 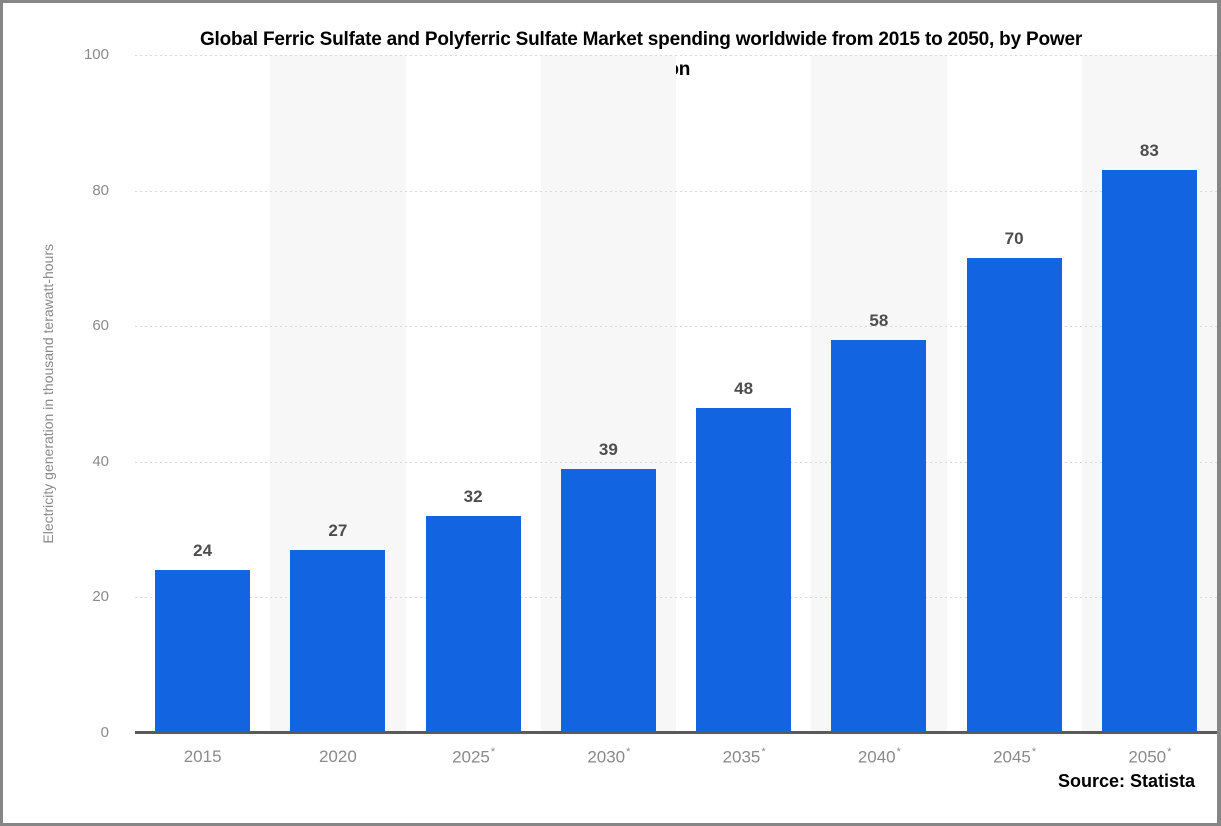 What do you see at coordinates (744, 388) in the screenshot?
I see `bar-value-label: 48` at bounding box center [744, 388].